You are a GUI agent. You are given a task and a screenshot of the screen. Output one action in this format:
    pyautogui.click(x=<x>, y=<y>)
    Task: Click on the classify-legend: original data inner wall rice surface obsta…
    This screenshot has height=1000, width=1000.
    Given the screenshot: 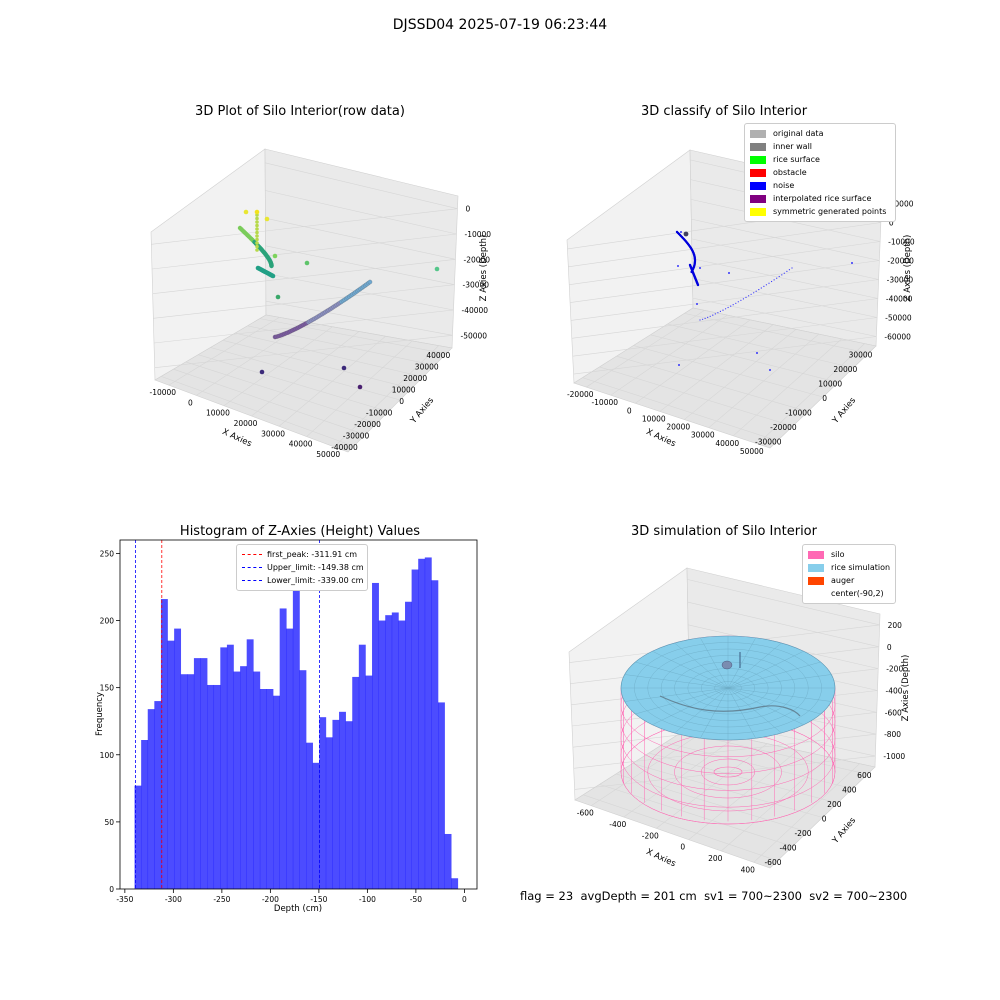 What is the action you would take?
    pyautogui.click(x=820, y=172)
    